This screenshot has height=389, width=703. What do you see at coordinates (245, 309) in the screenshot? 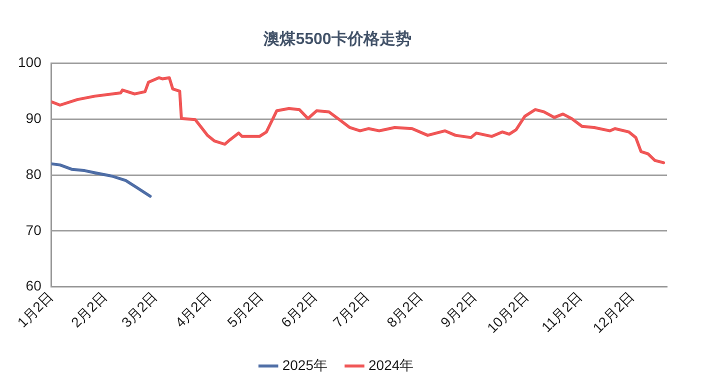
I see `x-tick-label: 5月2日` at bounding box center [245, 309].